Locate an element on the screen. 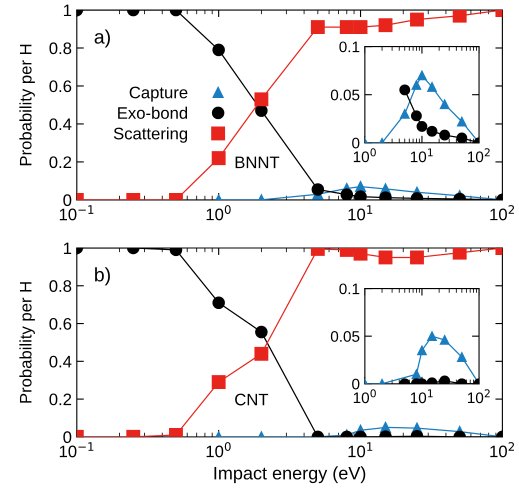 The width and height of the screenshot is (519, 501). legend-label: Exo-bond is located at coordinates (153, 112).